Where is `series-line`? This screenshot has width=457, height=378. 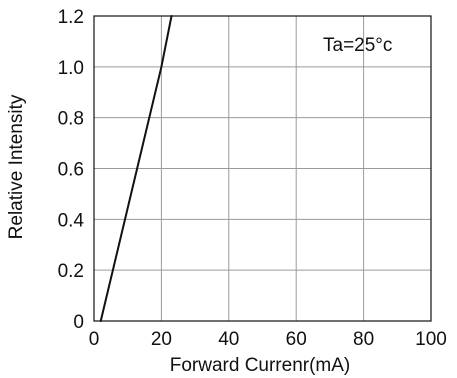
series-line is located at coordinates (136, 168).